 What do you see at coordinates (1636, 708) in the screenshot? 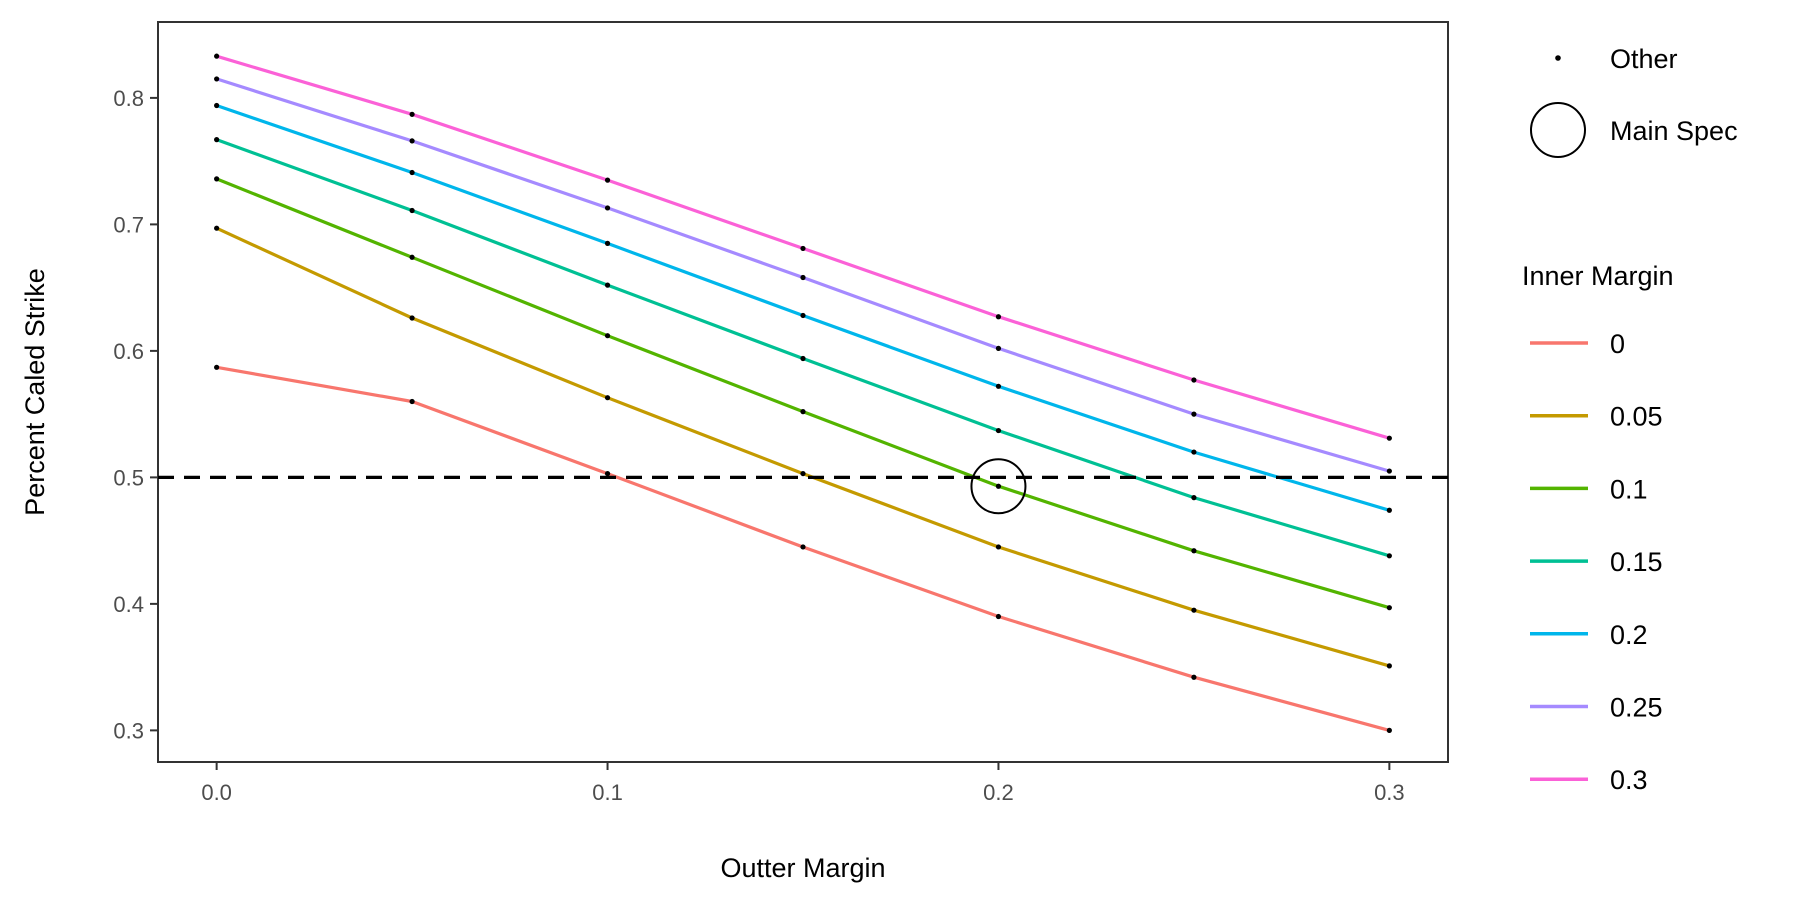
I see `legend-series-label: 0.25` at bounding box center [1636, 708].